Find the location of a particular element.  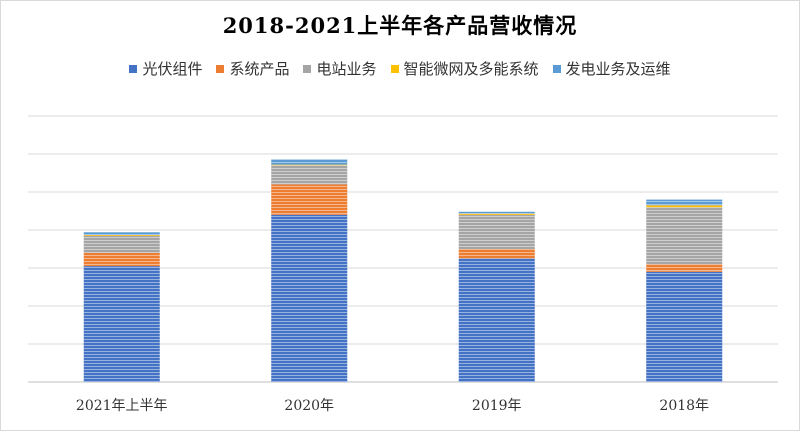

legend-label: 智能微网及多能系统 is located at coordinates (471, 69).